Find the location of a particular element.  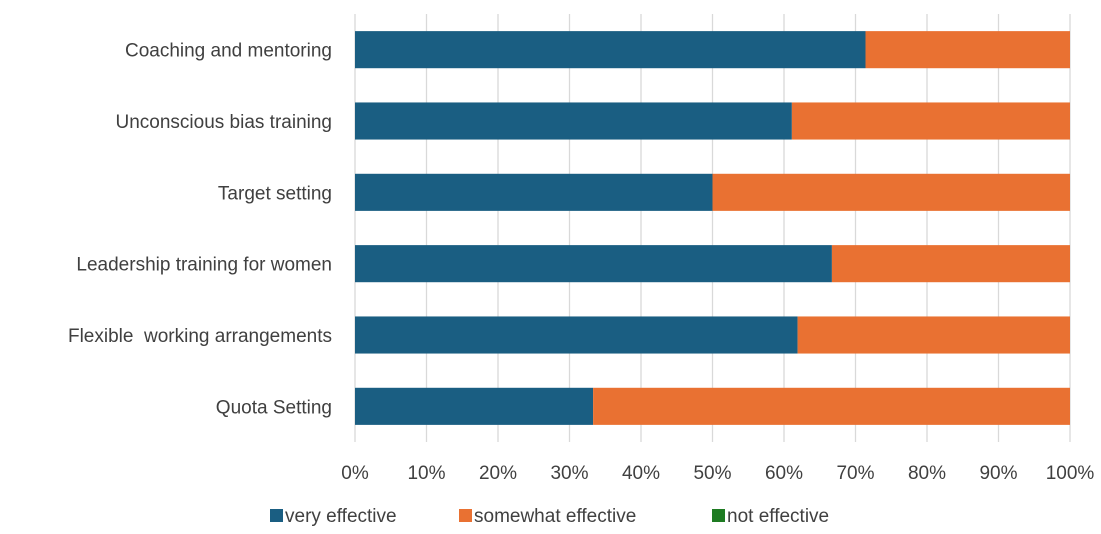

legend-label: very effective is located at coordinates (341, 516).